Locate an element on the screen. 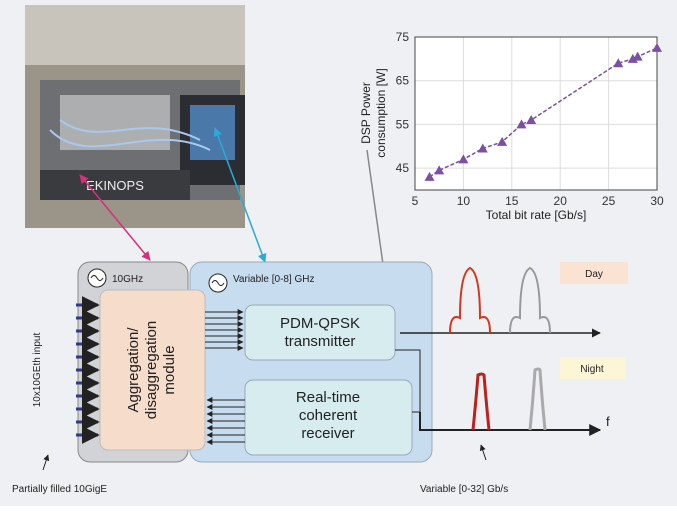 The image size is (677, 511). x-tick-label: 10 is located at coordinates (464, 201).